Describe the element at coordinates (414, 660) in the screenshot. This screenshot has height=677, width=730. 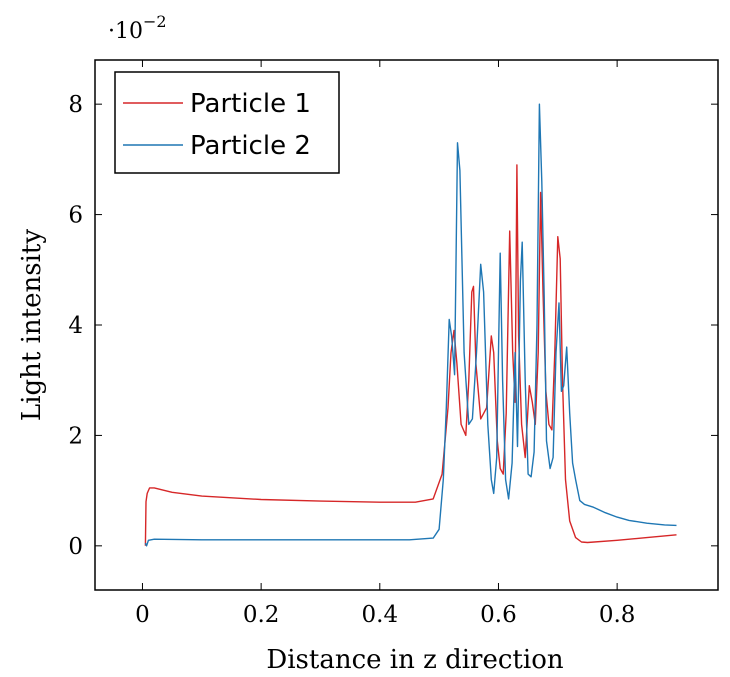
I see `x-axis-title: Distance in z direction` at that location.